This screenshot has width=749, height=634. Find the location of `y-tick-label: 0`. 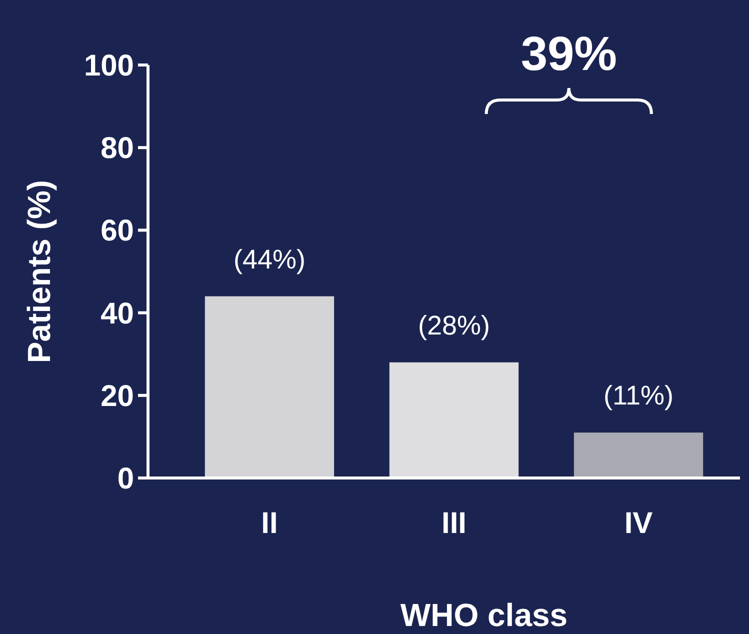

y-tick-label: 0 is located at coordinates (125, 479).